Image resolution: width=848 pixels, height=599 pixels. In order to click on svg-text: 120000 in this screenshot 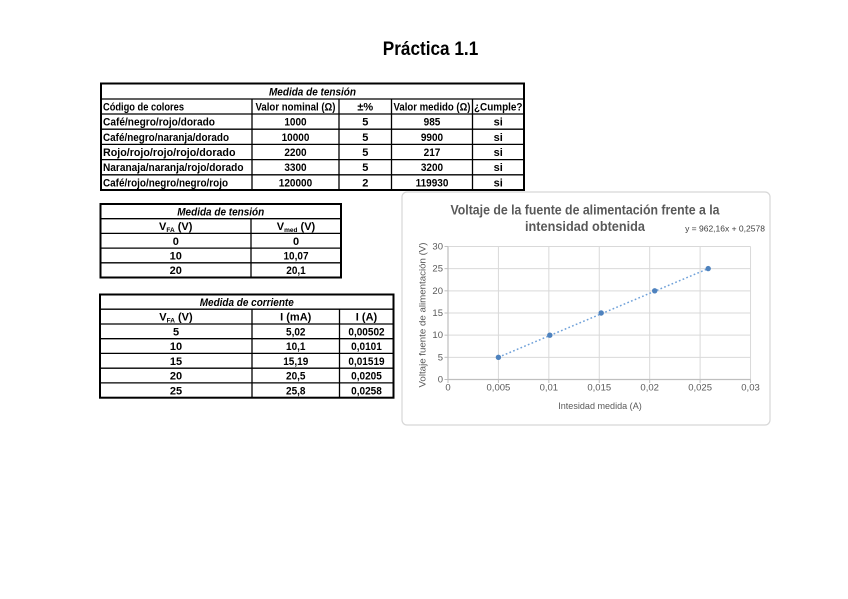, I will do `click(295, 183)`.